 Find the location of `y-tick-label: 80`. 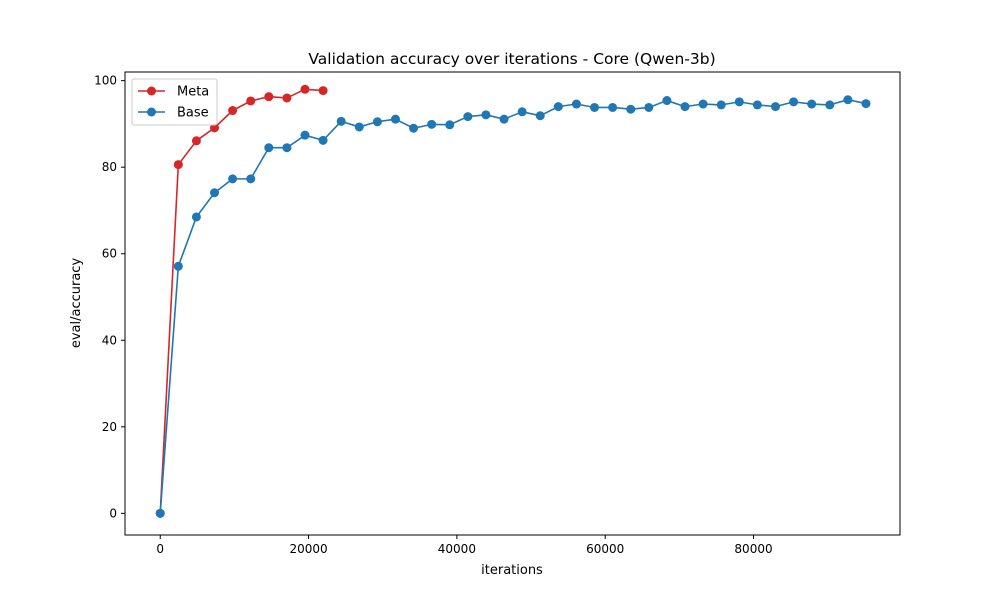

y-tick-label: 80 is located at coordinates (109, 167).